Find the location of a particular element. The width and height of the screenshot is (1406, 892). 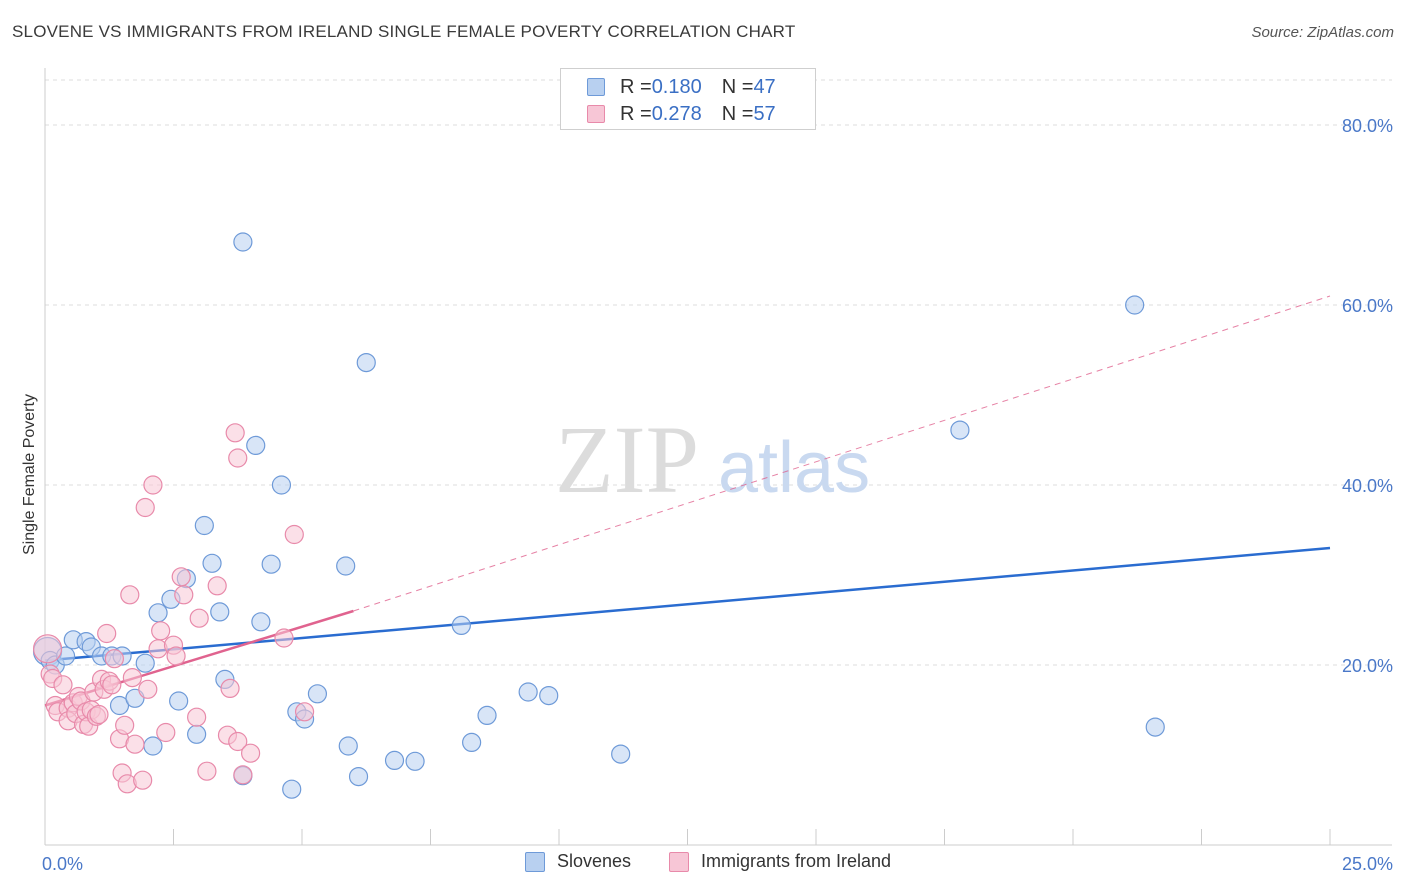

correlation-legend: R = 0.180 N = 47 R = 0.278 N = 57 is located at coordinates (688, 99).